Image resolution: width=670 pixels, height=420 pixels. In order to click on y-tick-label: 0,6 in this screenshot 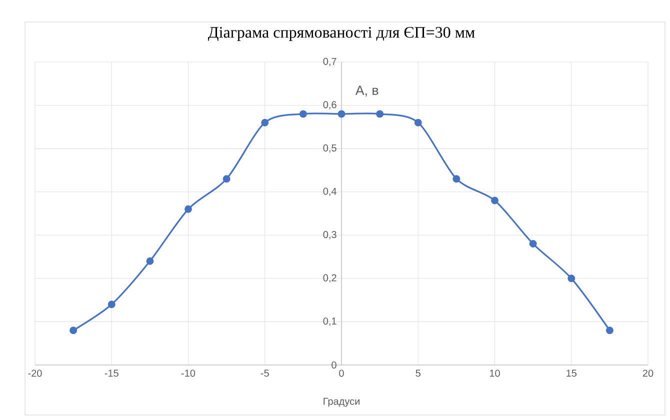, I will do `click(329, 105)`.